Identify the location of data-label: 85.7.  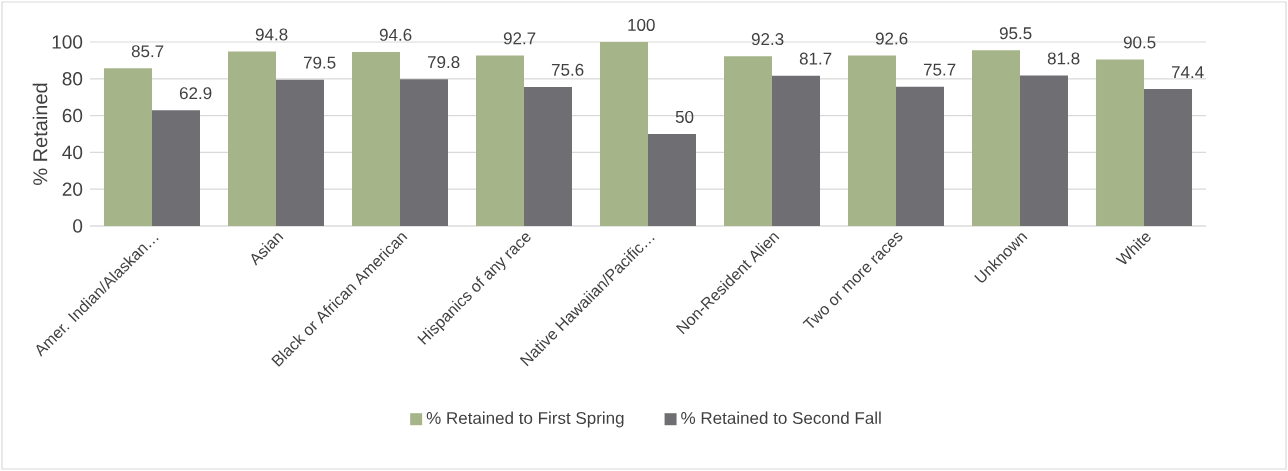
(147, 51).